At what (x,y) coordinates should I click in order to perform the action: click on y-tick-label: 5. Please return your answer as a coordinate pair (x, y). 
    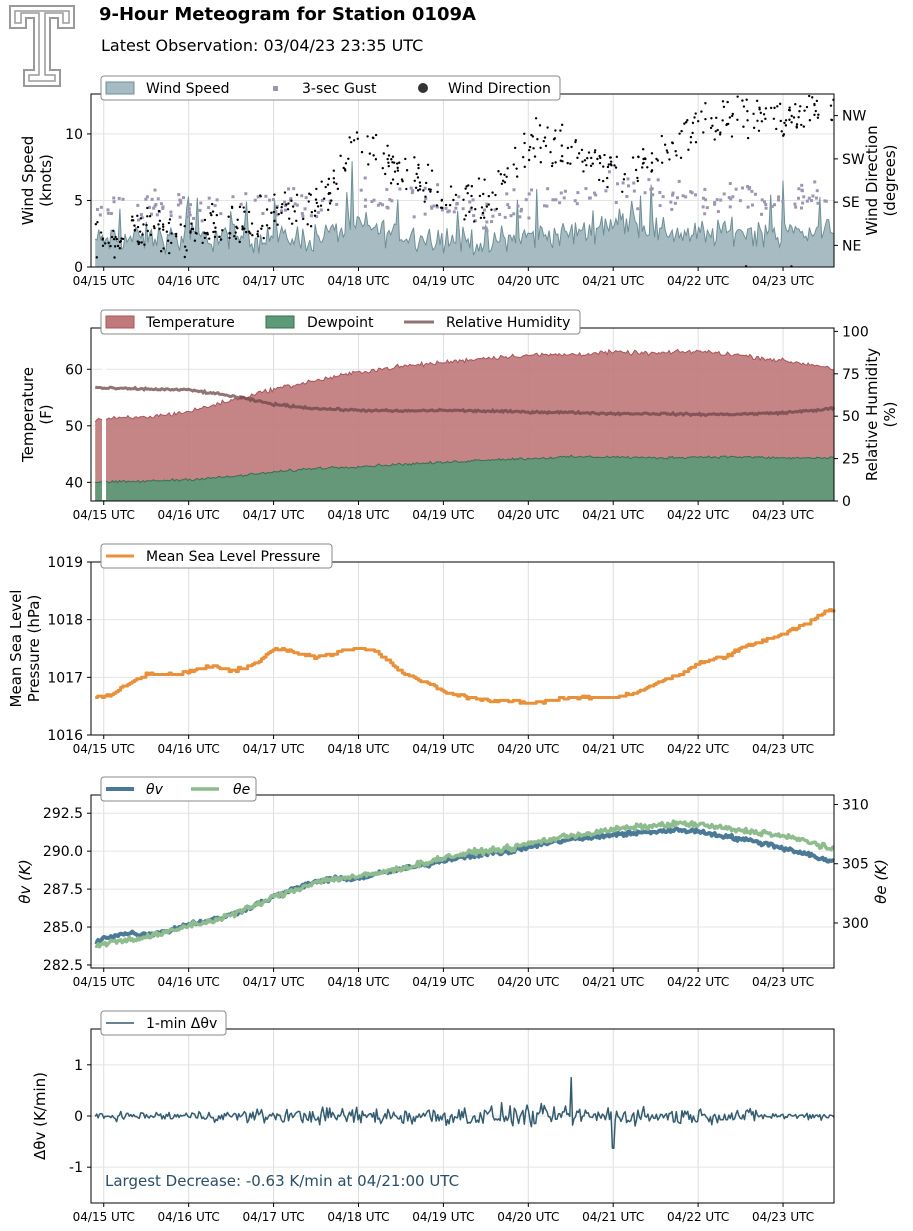
    Looking at the image, I should click on (78, 201).